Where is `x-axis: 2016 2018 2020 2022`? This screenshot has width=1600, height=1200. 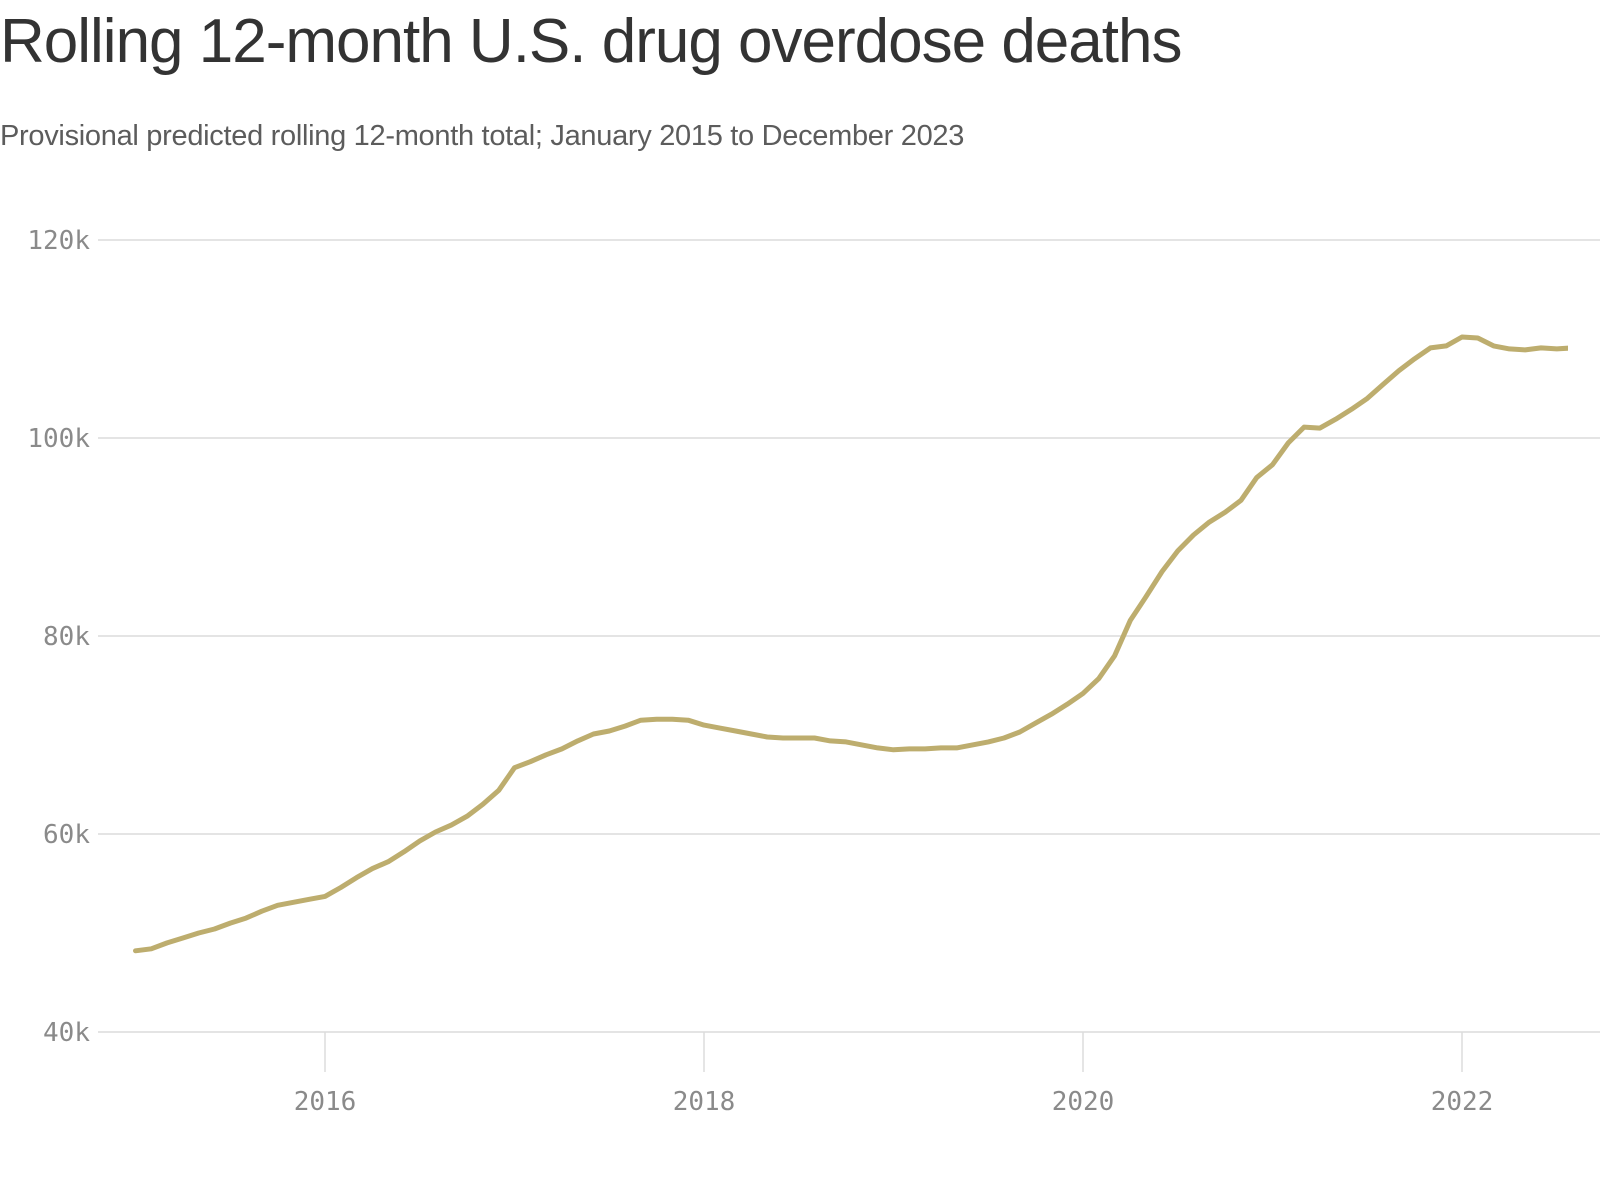
x-axis: 2016 2018 2020 2022 is located at coordinates (894, 1074).